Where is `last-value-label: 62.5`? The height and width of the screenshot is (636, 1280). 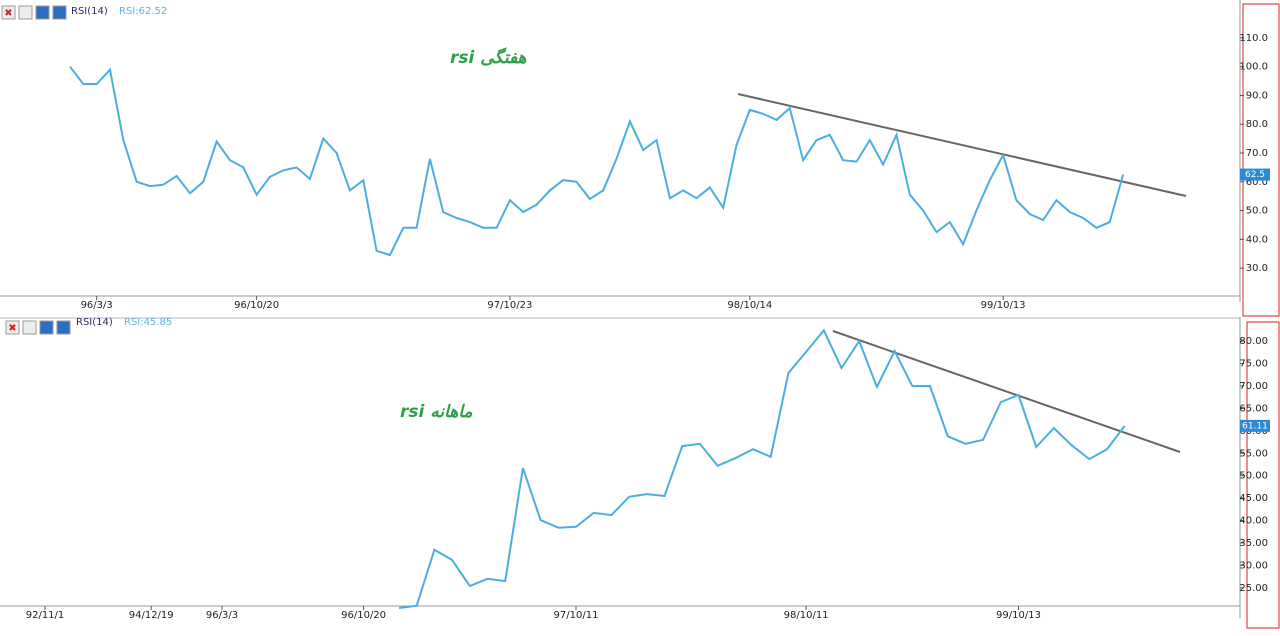
last-value-label: 62.5 is located at coordinates (1255, 175).